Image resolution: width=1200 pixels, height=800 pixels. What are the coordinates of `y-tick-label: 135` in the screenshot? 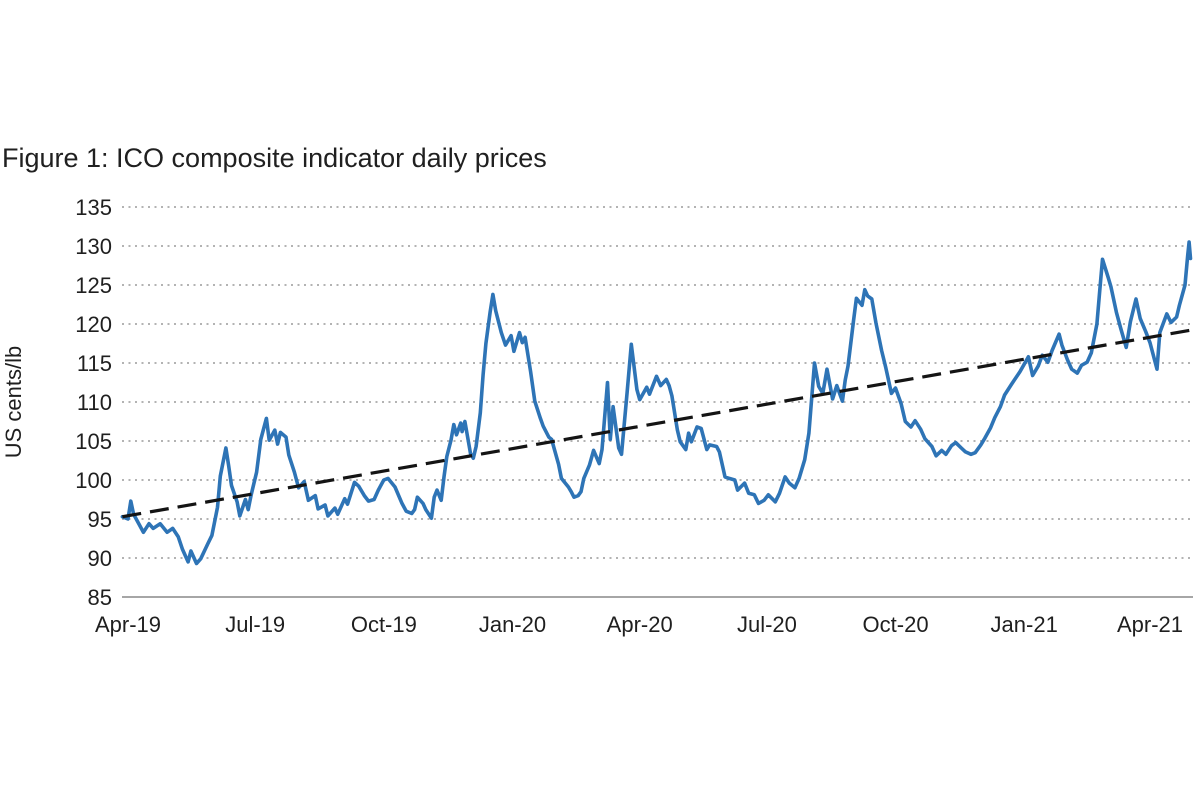 It's located at (93, 207).